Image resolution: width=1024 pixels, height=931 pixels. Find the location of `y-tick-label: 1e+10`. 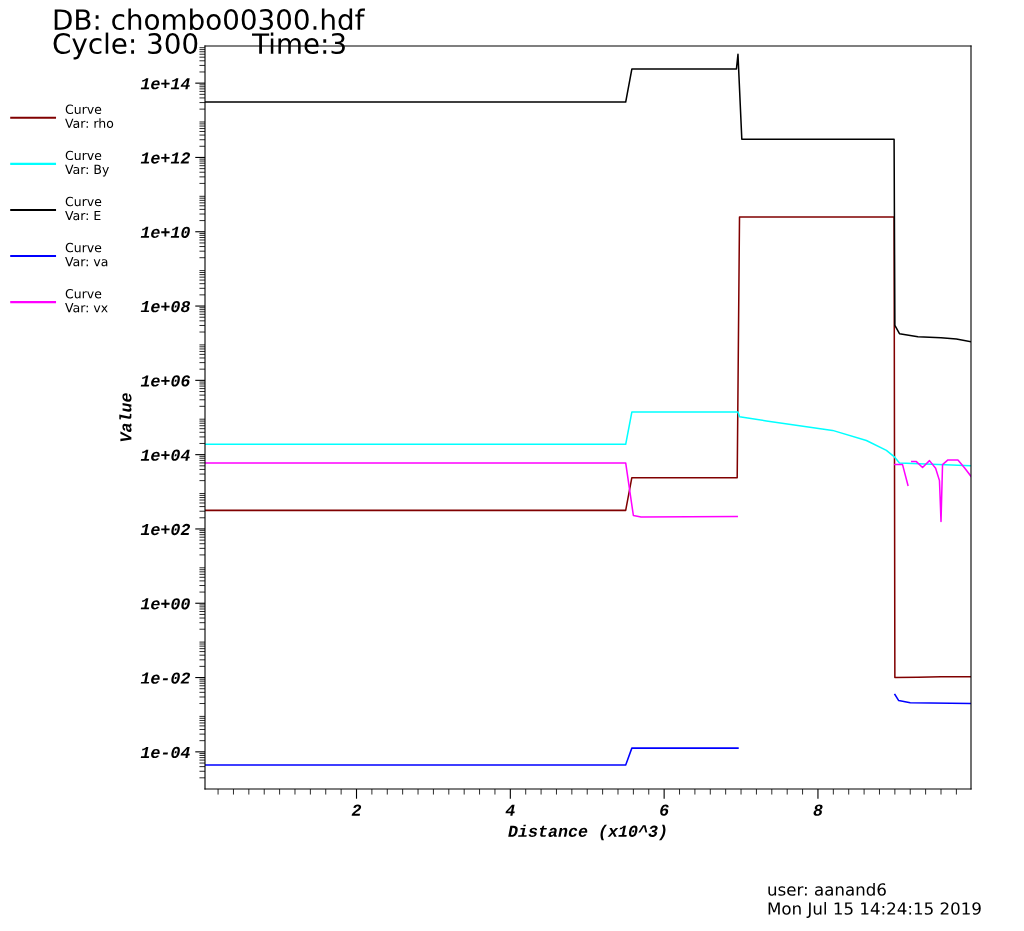

y-tick-label: 1e+10 is located at coordinates (165, 232).